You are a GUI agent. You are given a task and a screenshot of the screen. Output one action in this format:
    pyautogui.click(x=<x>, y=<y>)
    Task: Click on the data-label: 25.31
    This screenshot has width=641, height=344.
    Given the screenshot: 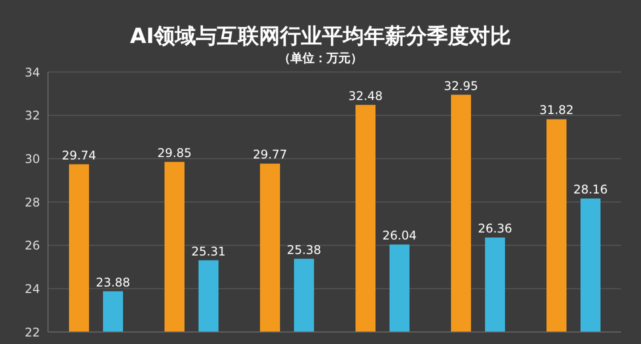 What is the action you would take?
    pyautogui.click(x=208, y=251)
    